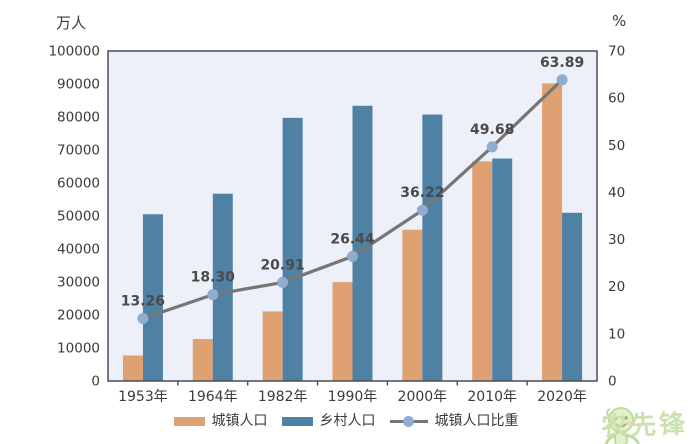 This screenshot has height=444, width=692. Describe the element at coordinates (619, 21) in the screenshot. I see `right-axis-unit: %` at that location.